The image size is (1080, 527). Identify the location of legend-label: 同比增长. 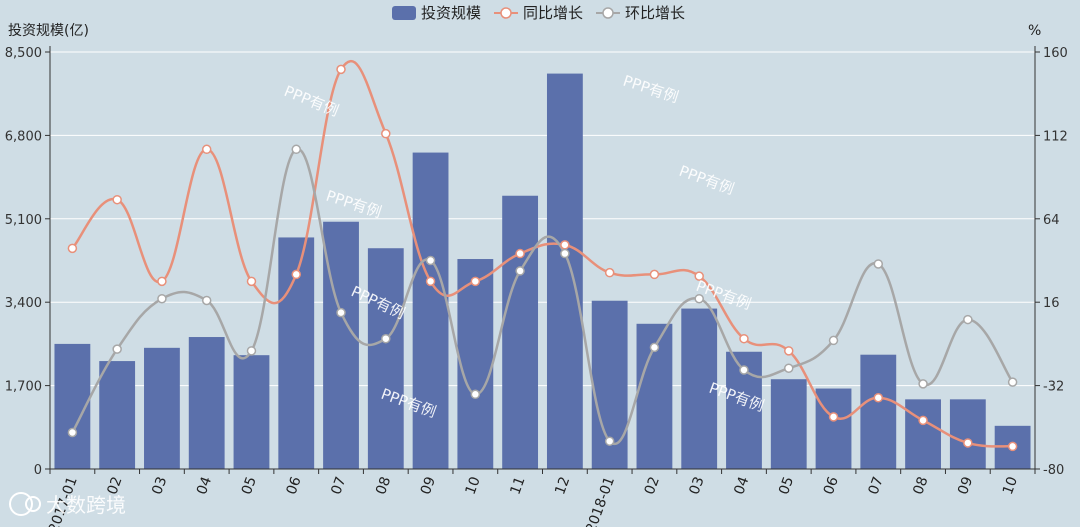
(553, 13).